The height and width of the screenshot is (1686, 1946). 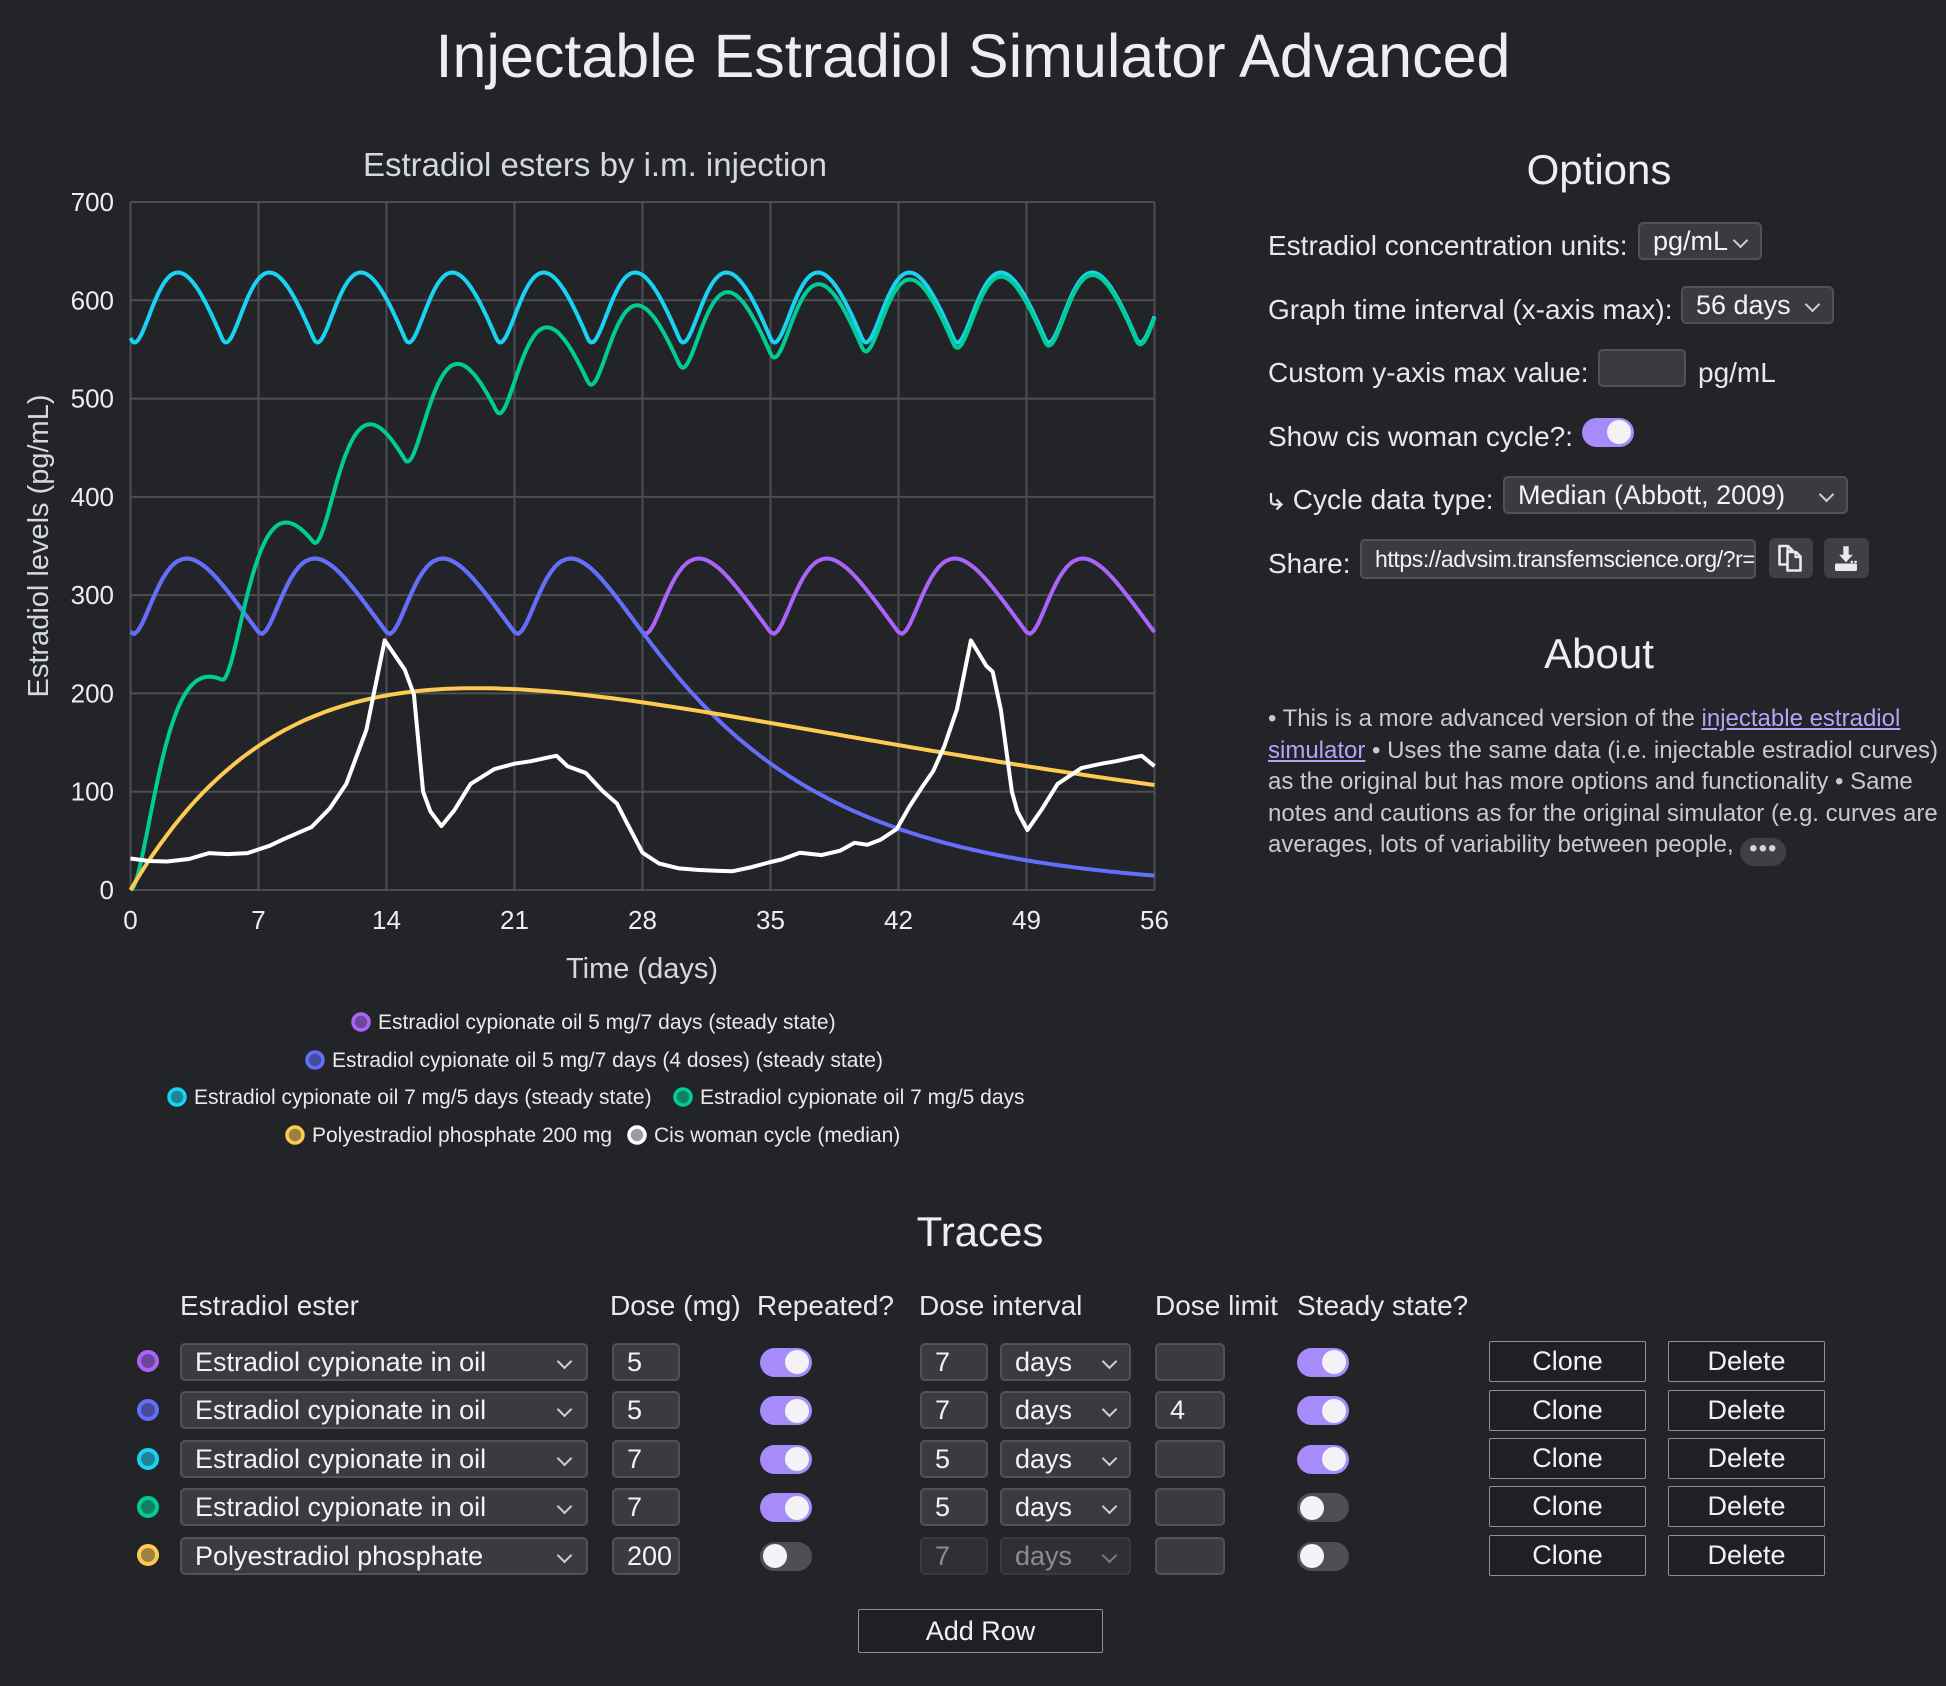 I want to click on svg-text: 400, so click(x=92, y=497).